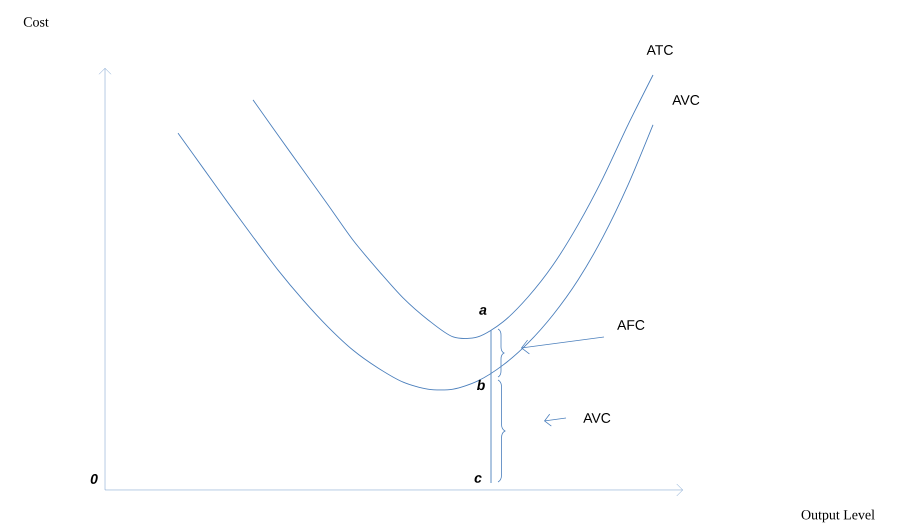 This screenshot has width=917, height=529. I want to click on text: 0, so click(94, 479).